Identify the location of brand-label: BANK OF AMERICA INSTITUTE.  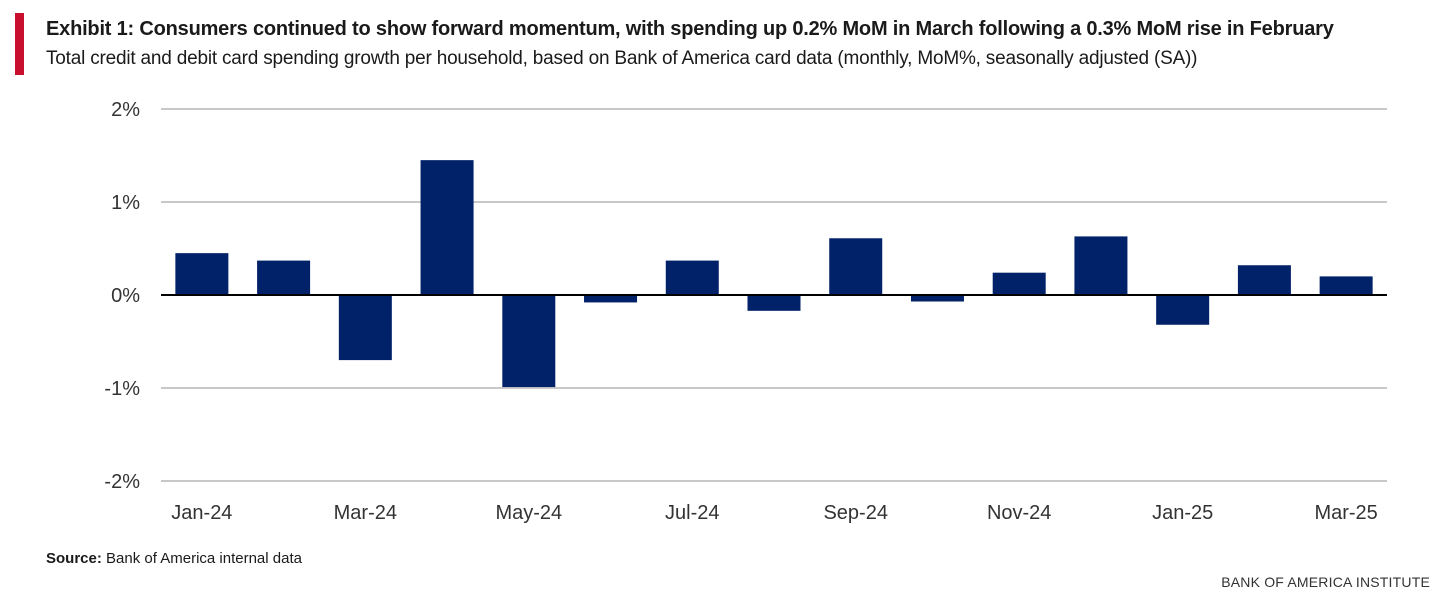
(1325, 582).